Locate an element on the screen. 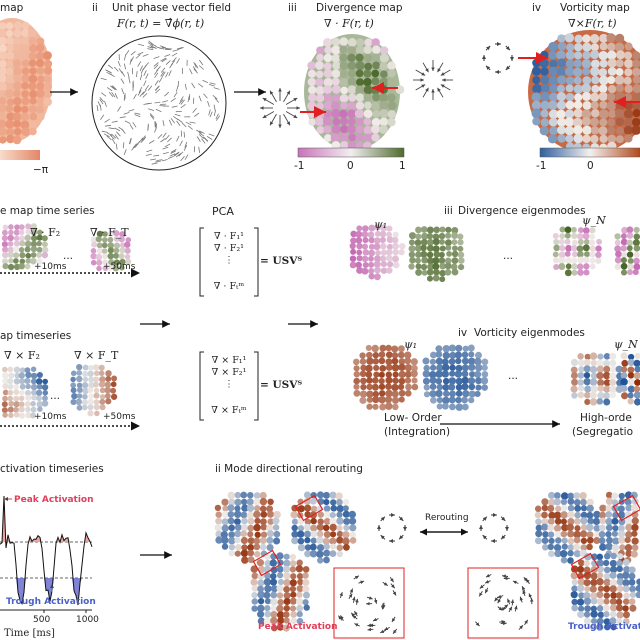  vort-eigen-title: Vorticity eigenmodes is located at coordinates (529, 333).